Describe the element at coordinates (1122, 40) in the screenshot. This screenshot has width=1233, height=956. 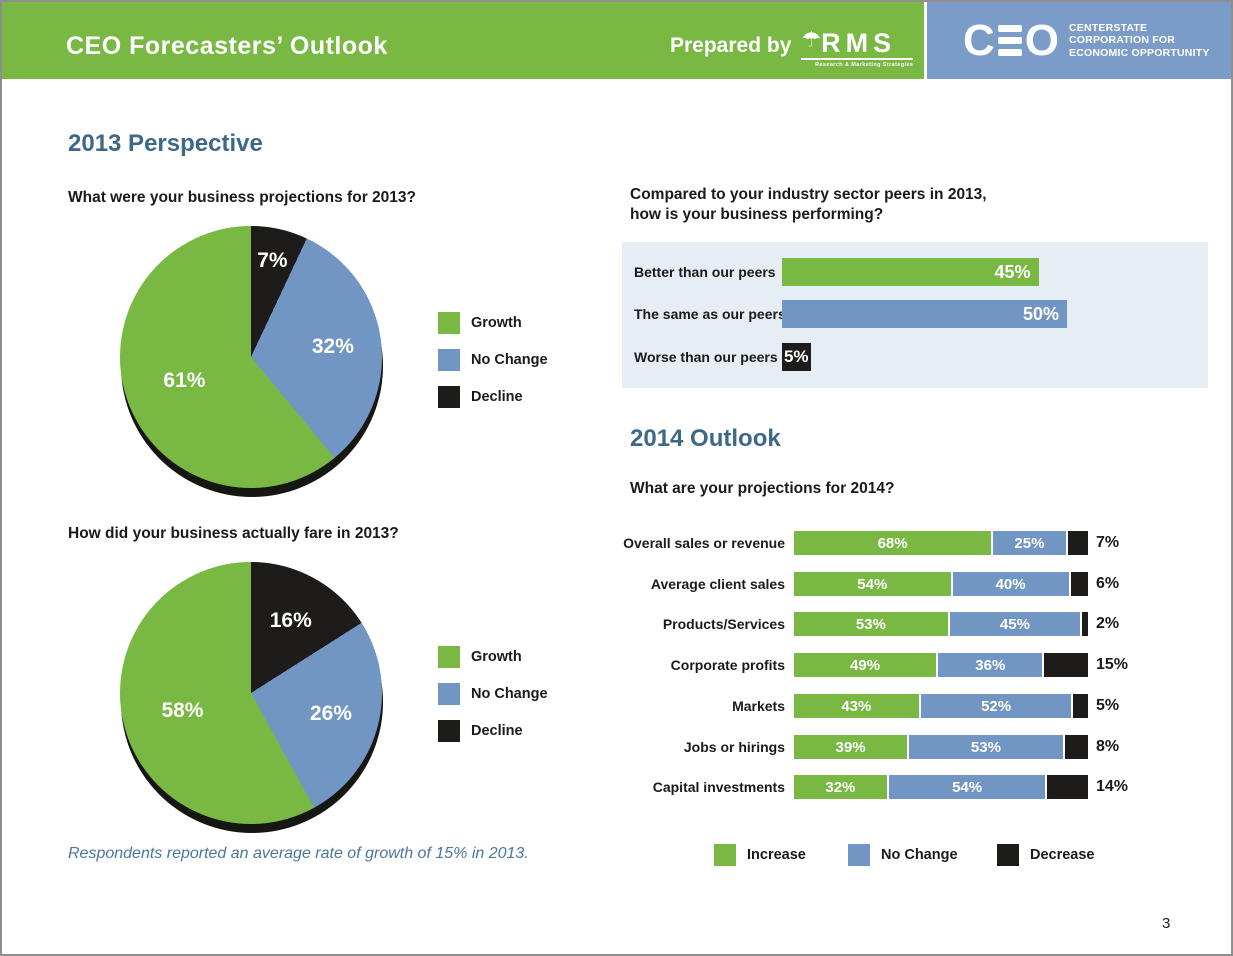
I see `ceo-org-line2: CORPORATION FOR` at that location.